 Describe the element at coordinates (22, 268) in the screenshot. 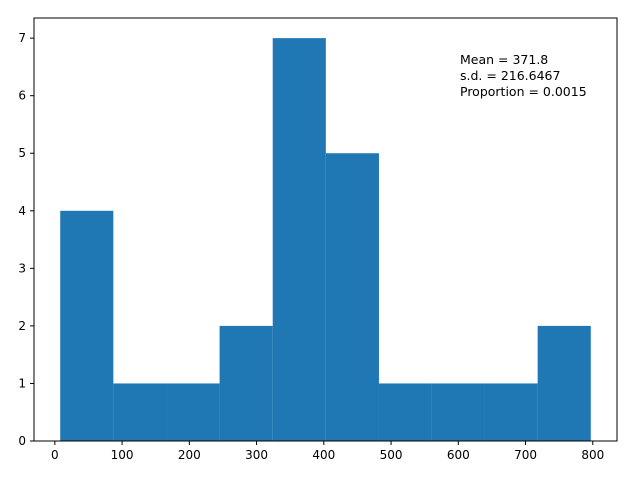

I see `y-tick-label: 3` at that location.